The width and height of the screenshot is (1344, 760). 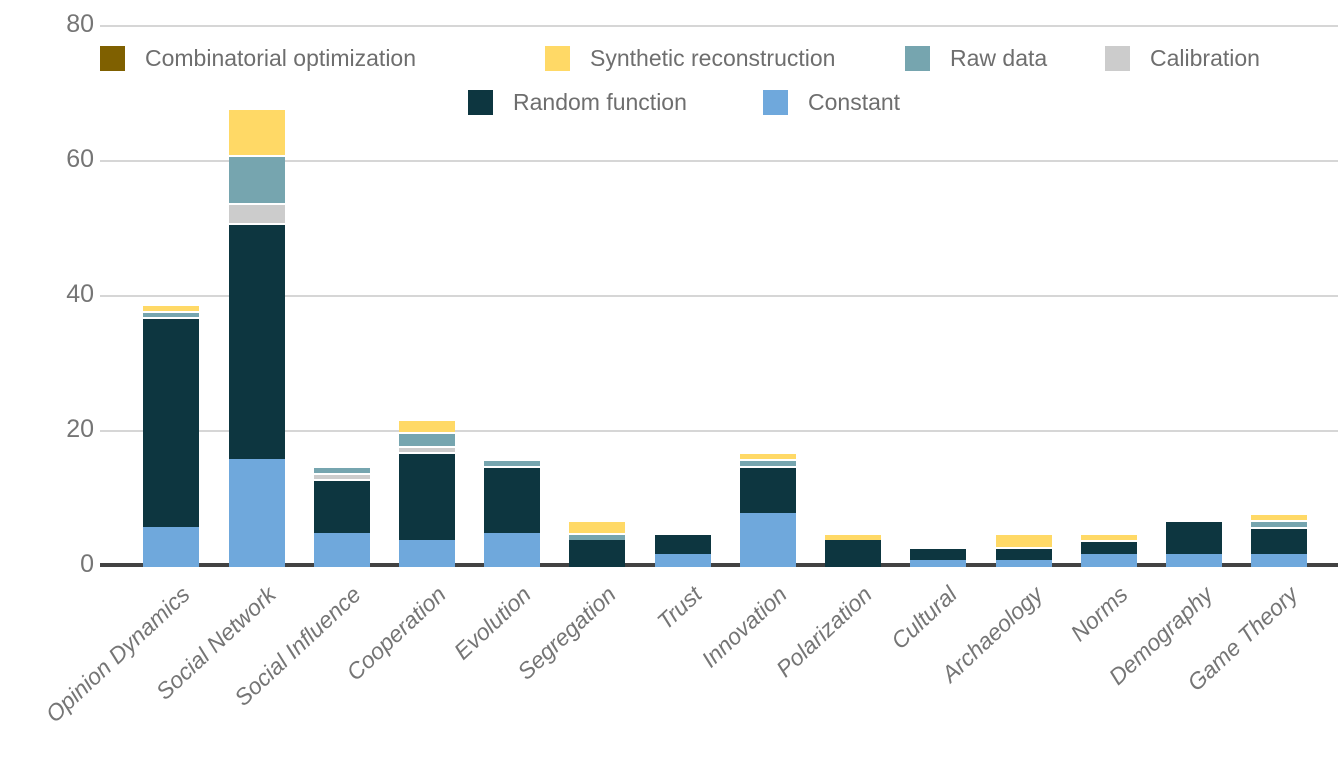 I want to click on bar-segment-evolution-random-function, so click(x=512, y=499).